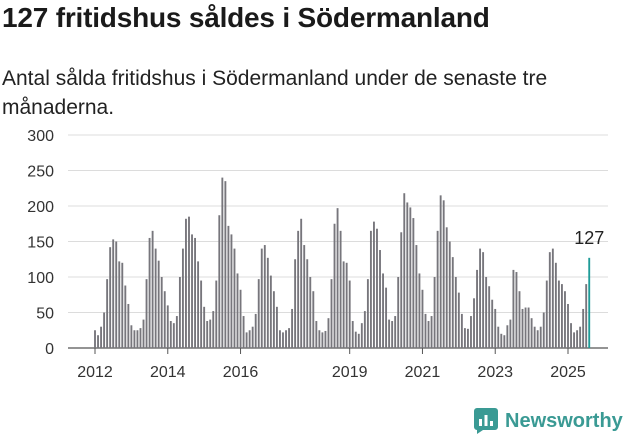  I want to click on x-tick-label: 2014, so click(168, 372).